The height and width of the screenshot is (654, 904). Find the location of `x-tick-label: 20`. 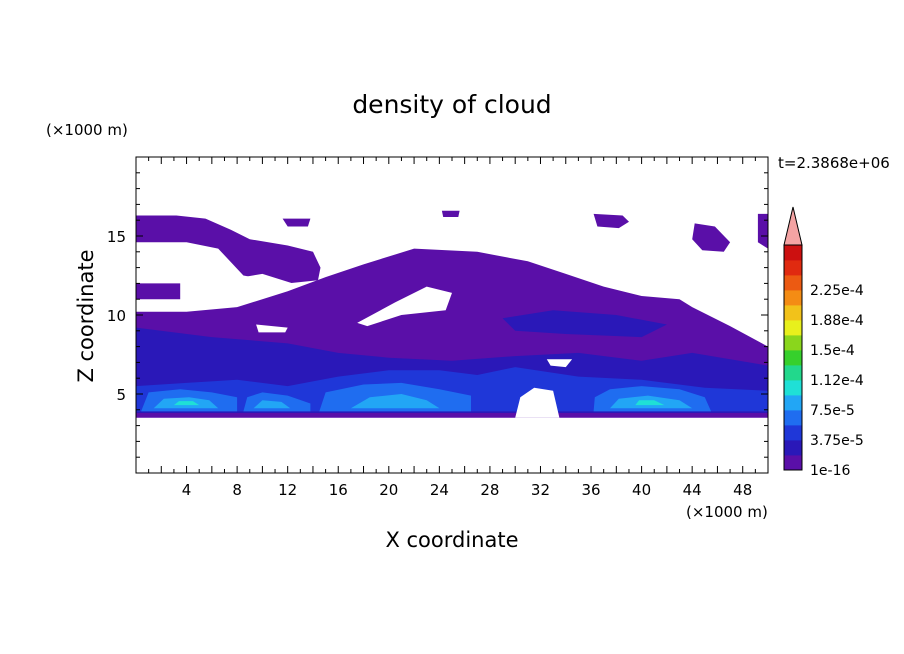

x-tick-label: 20 is located at coordinates (388, 490).